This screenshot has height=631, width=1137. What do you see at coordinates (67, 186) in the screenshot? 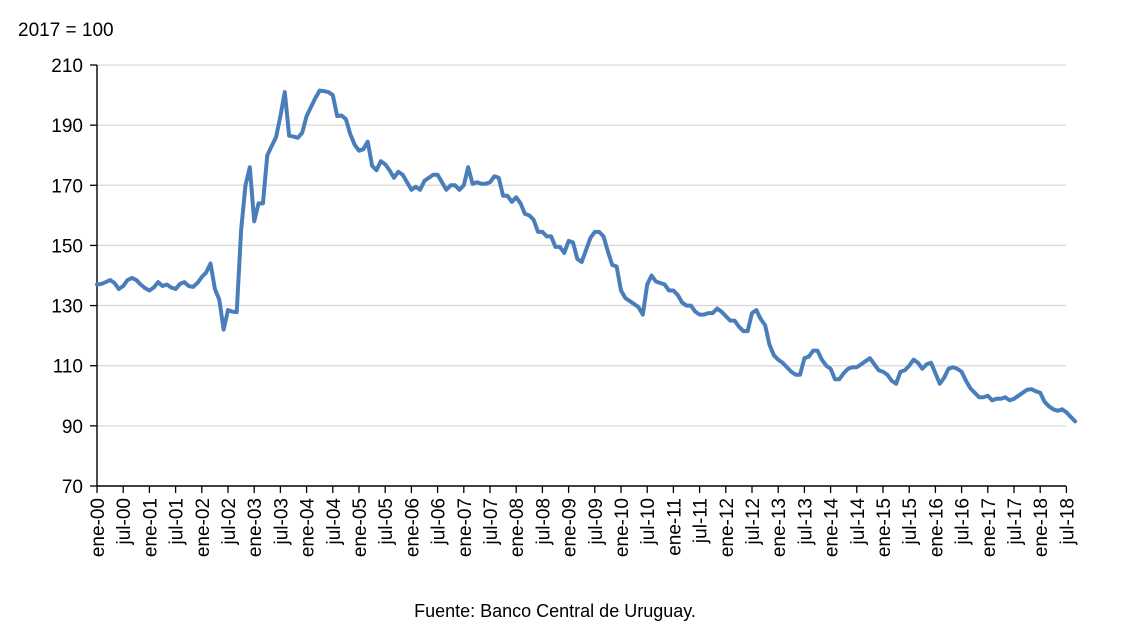
I see `y-tick-label: 170` at bounding box center [67, 186].